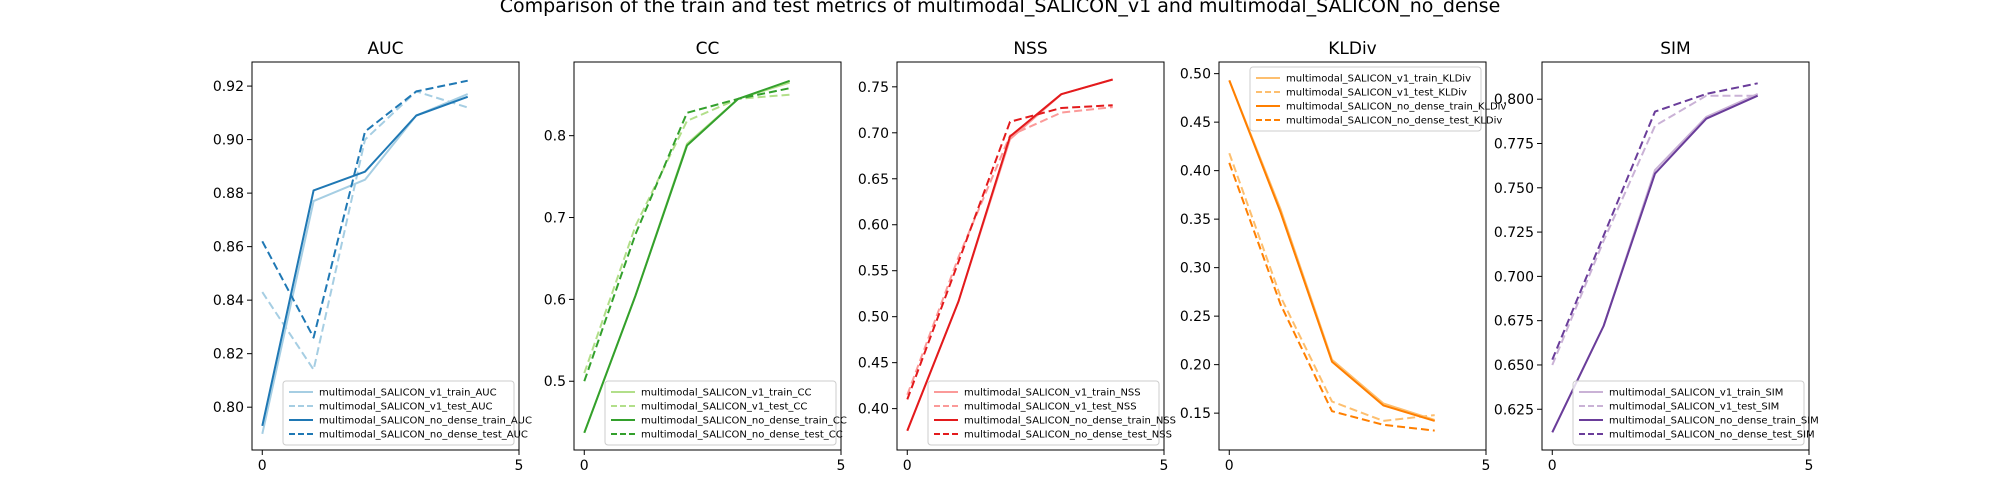 This screenshot has width=2000, height=500. Describe the element at coordinates (1694, 407) in the screenshot. I see `legend-label: multimodal_SALICON_v1_test_SIM` at that location.